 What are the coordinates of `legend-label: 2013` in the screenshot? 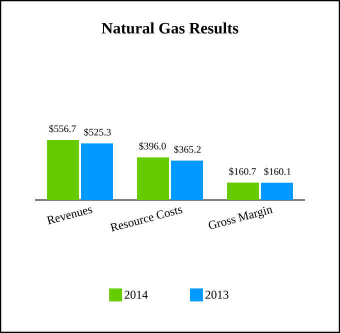 It's located at (217, 294).